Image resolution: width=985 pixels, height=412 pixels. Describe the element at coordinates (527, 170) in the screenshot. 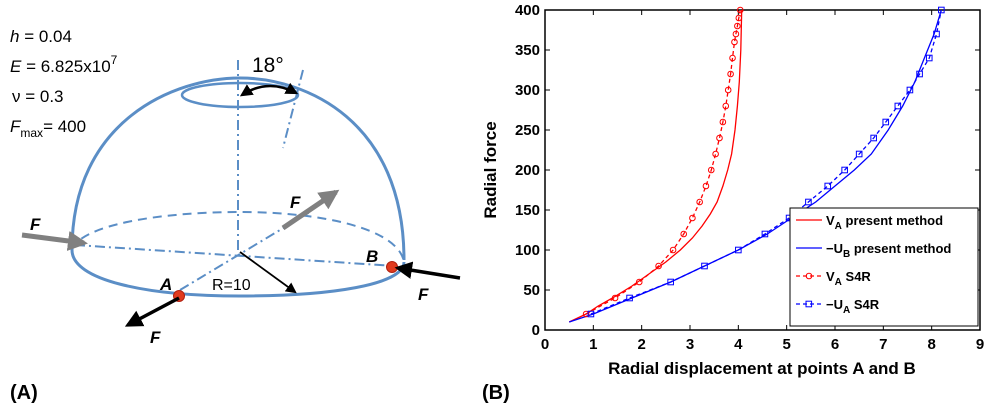

I see `y-tick-label: 200` at that location.